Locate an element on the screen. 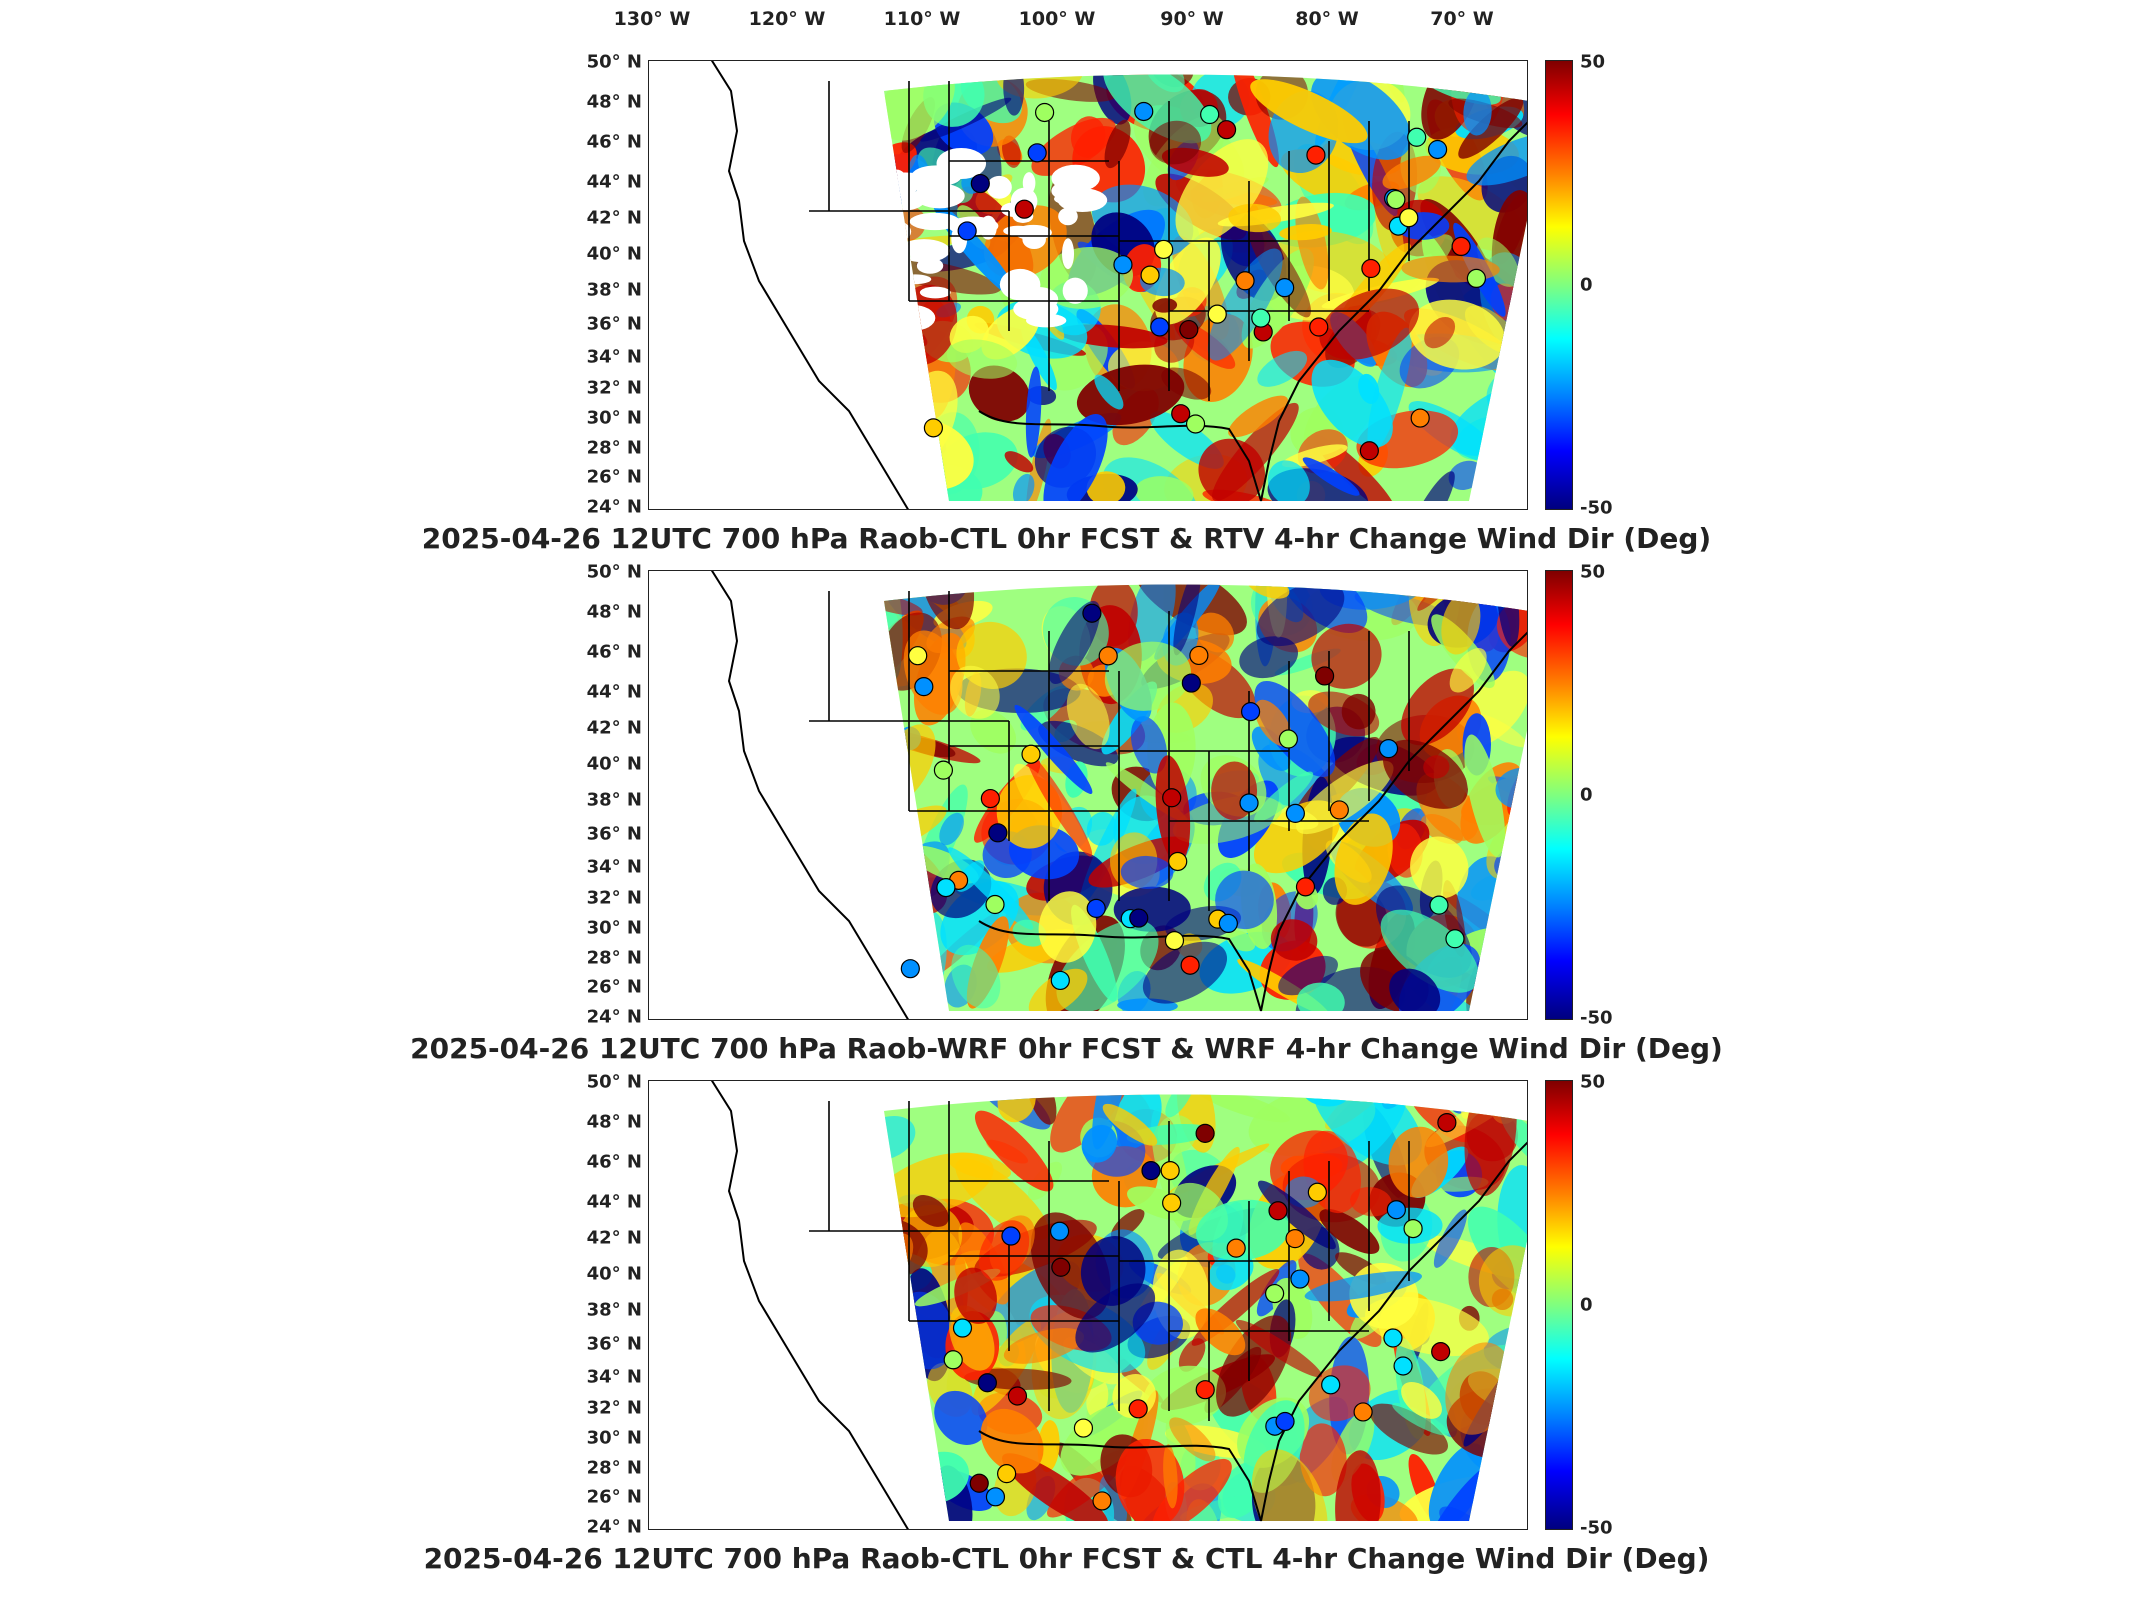  map-svg is located at coordinates (1118, 795).